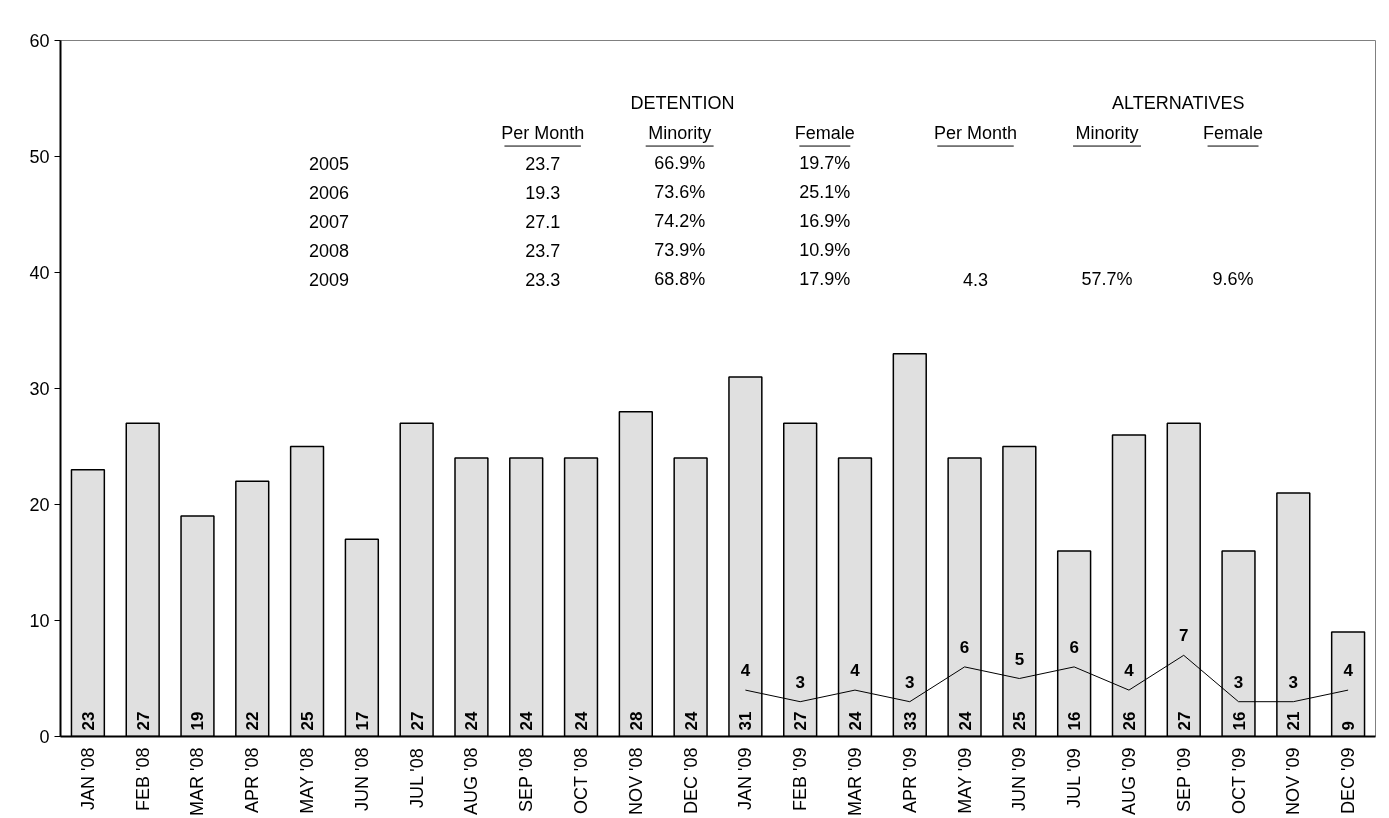 The width and height of the screenshot is (1389, 818). I want to click on x-tick-label: DEC '08, so click(690, 780).